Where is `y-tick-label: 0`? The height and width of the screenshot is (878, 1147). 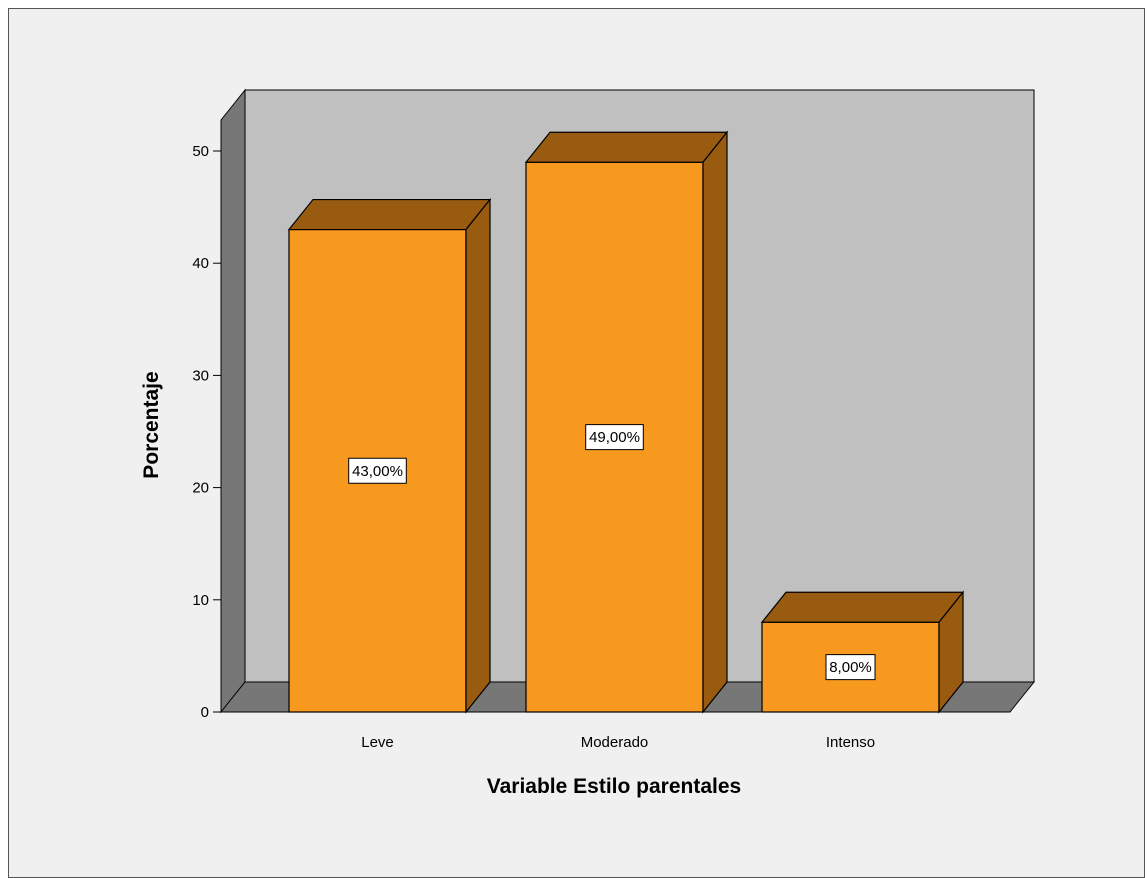 y-tick-label: 0 is located at coordinates (205, 712).